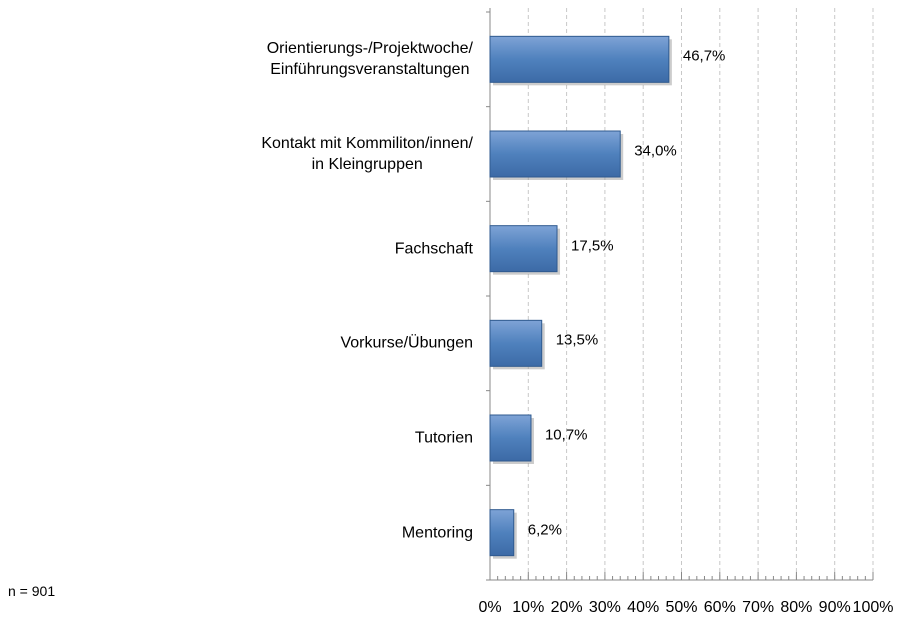  What do you see at coordinates (437, 533) in the screenshot?
I see `y-tick-label: Mentoring` at bounding box center [437, 533].